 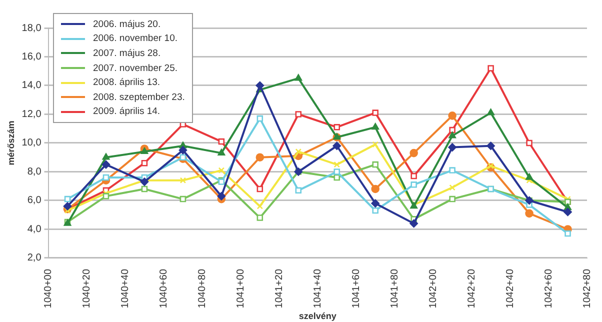 What do you see at coordinates (34, 172) in the screenshot?
I see `y-tick-label: 8,0` at bounding box center [34, 172].